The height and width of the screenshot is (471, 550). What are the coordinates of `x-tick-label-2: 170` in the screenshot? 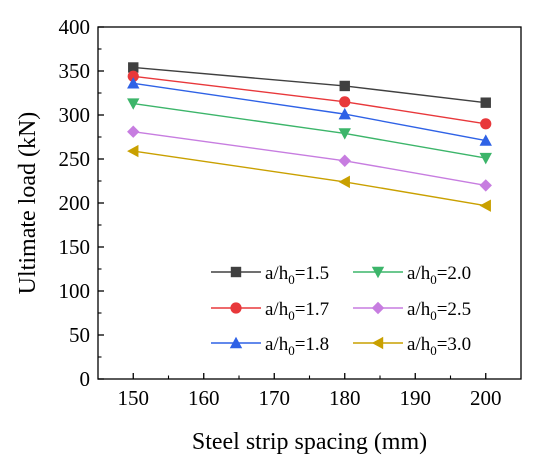 It's located at (275, 398).